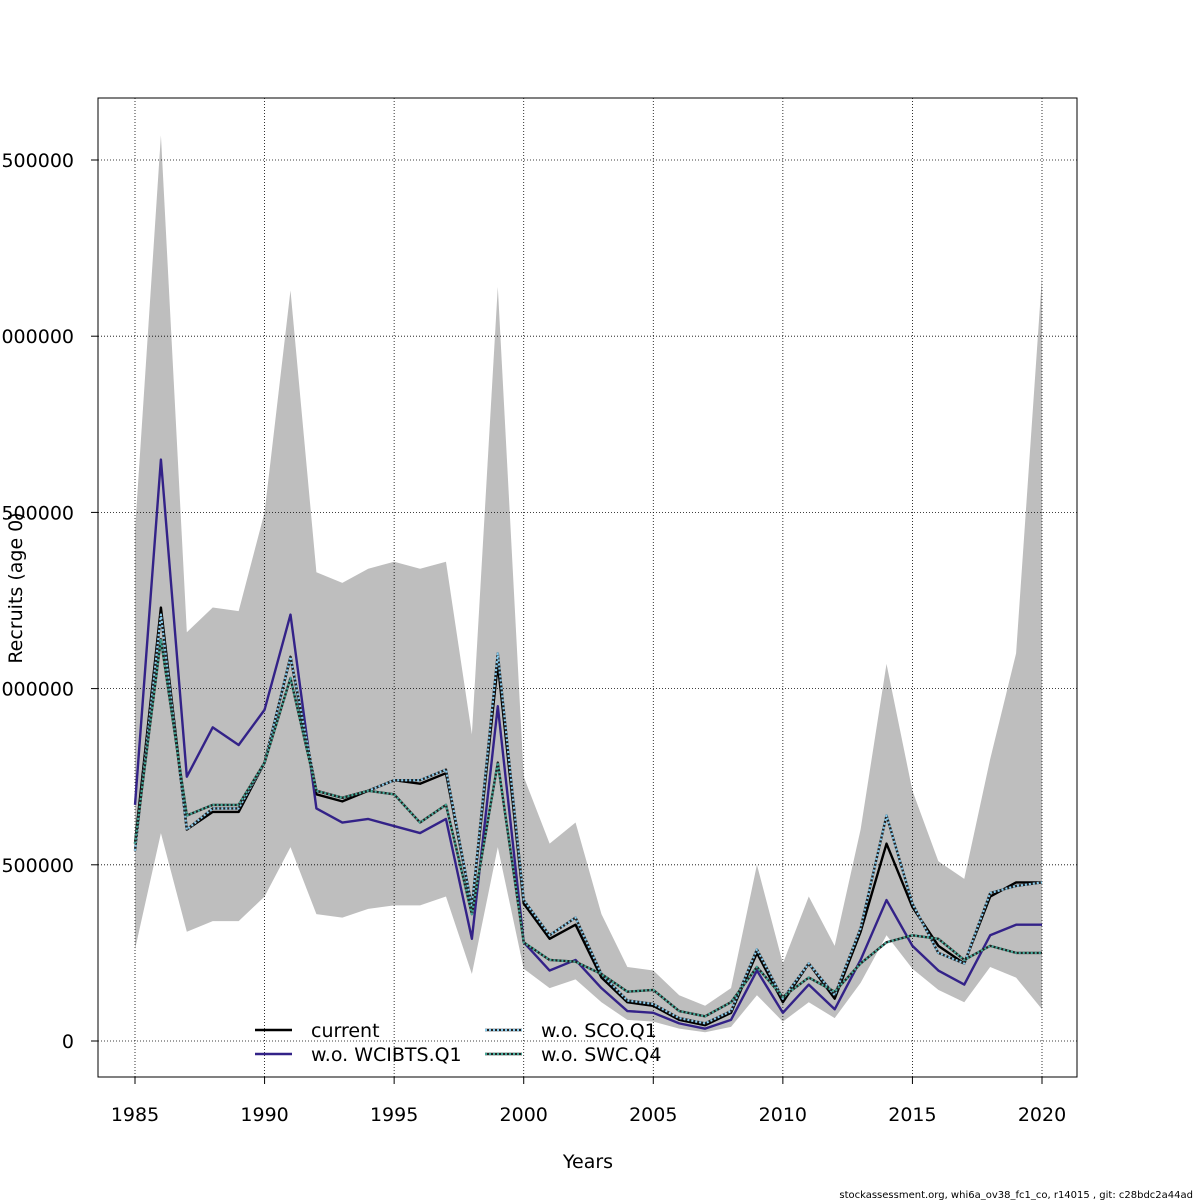 The height and width of the screenshot is (1200, 1200). Describe the element at coordinates (68, 1042) in the screenshot. I see `y-tick-label: 0` at that location.